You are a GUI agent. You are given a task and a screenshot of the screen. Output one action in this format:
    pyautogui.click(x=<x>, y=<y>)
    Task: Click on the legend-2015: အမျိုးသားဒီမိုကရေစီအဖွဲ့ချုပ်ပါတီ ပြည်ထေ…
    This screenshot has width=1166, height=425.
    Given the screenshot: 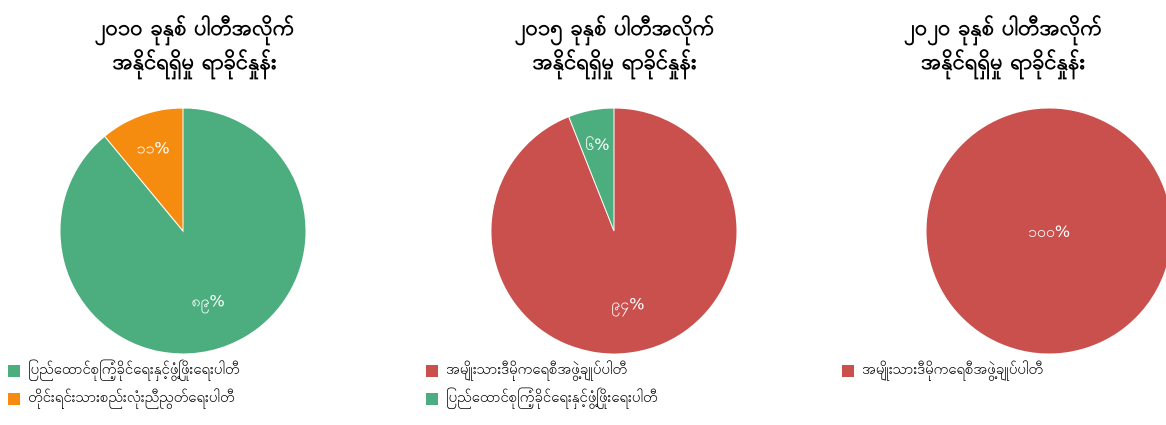 What is the action you would take?
    pyautogui.click(x=542, y=388)
    